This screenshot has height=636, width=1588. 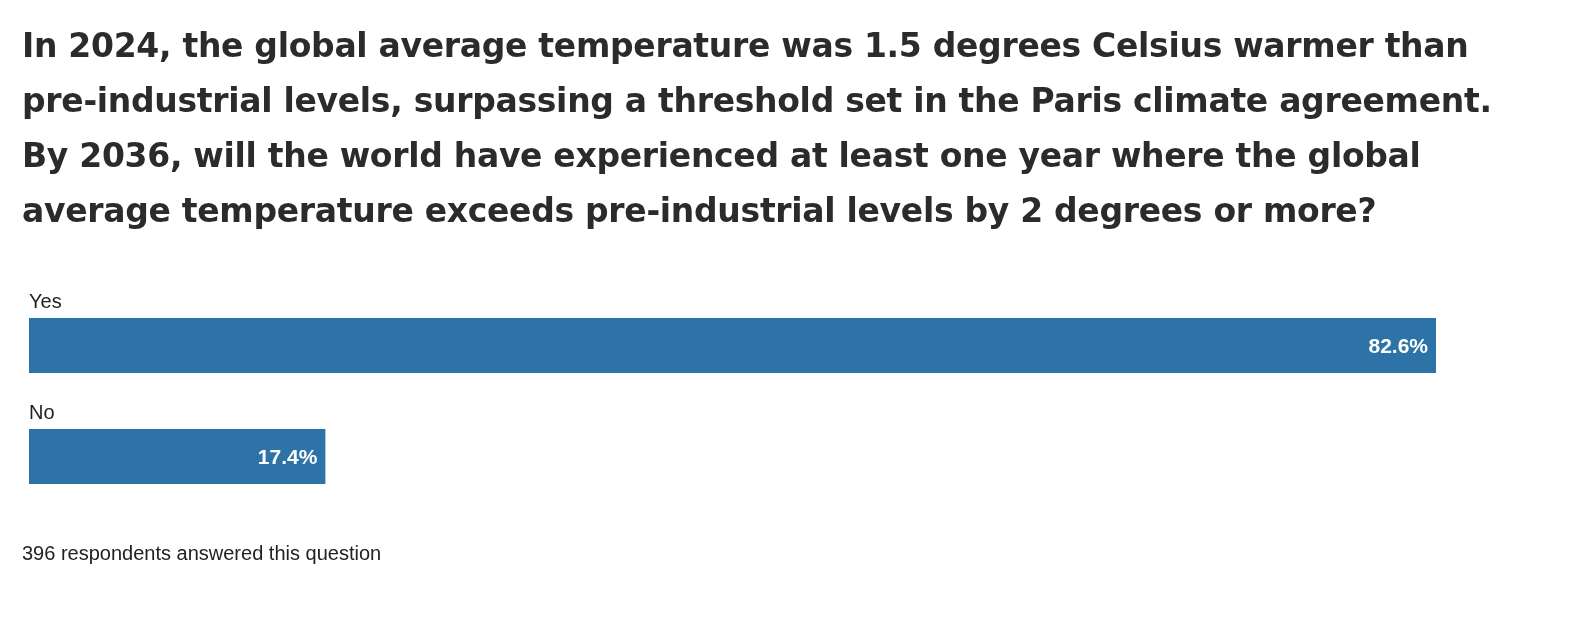 What do you see at coordinates (45, 301) in the screenshot?
I see `y-tick-label: Yes` at bounding box center [45, 301].